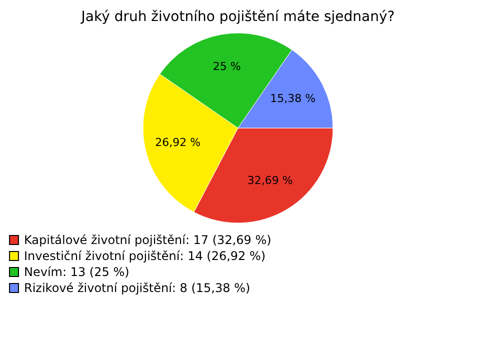 The width and height of the screenshot is (480, 354). I want to click on legend-label: Rizikové životní pojištění: 8 (15,38 %), so click(137, 288).